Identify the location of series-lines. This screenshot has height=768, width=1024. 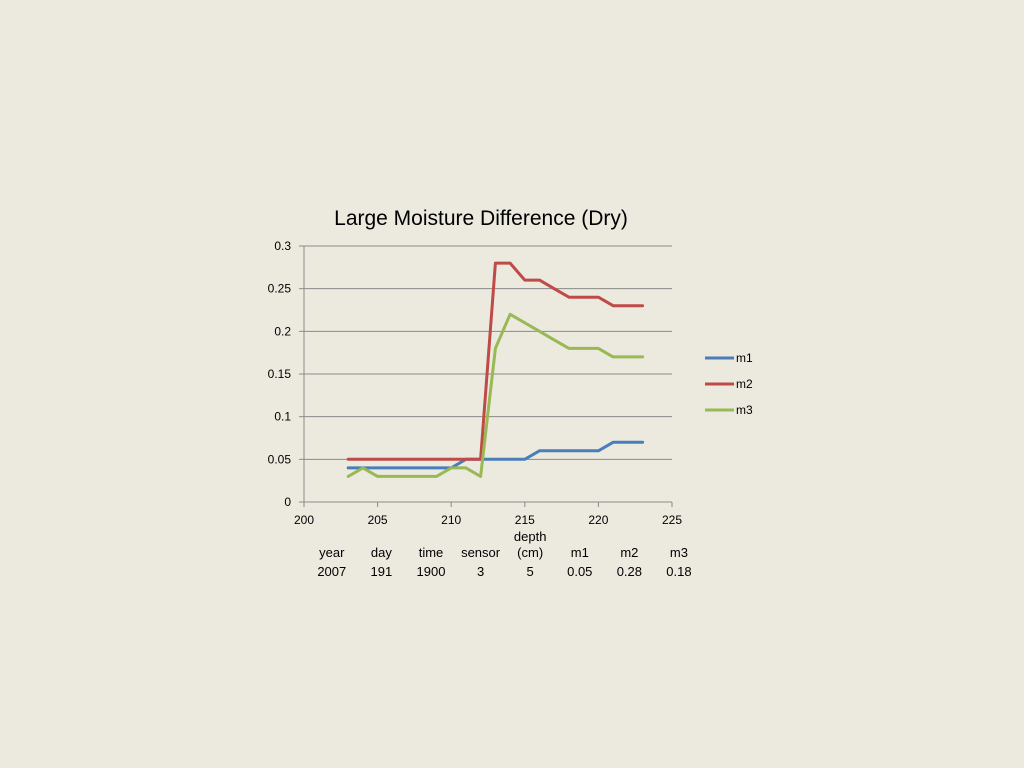
(495, 369).